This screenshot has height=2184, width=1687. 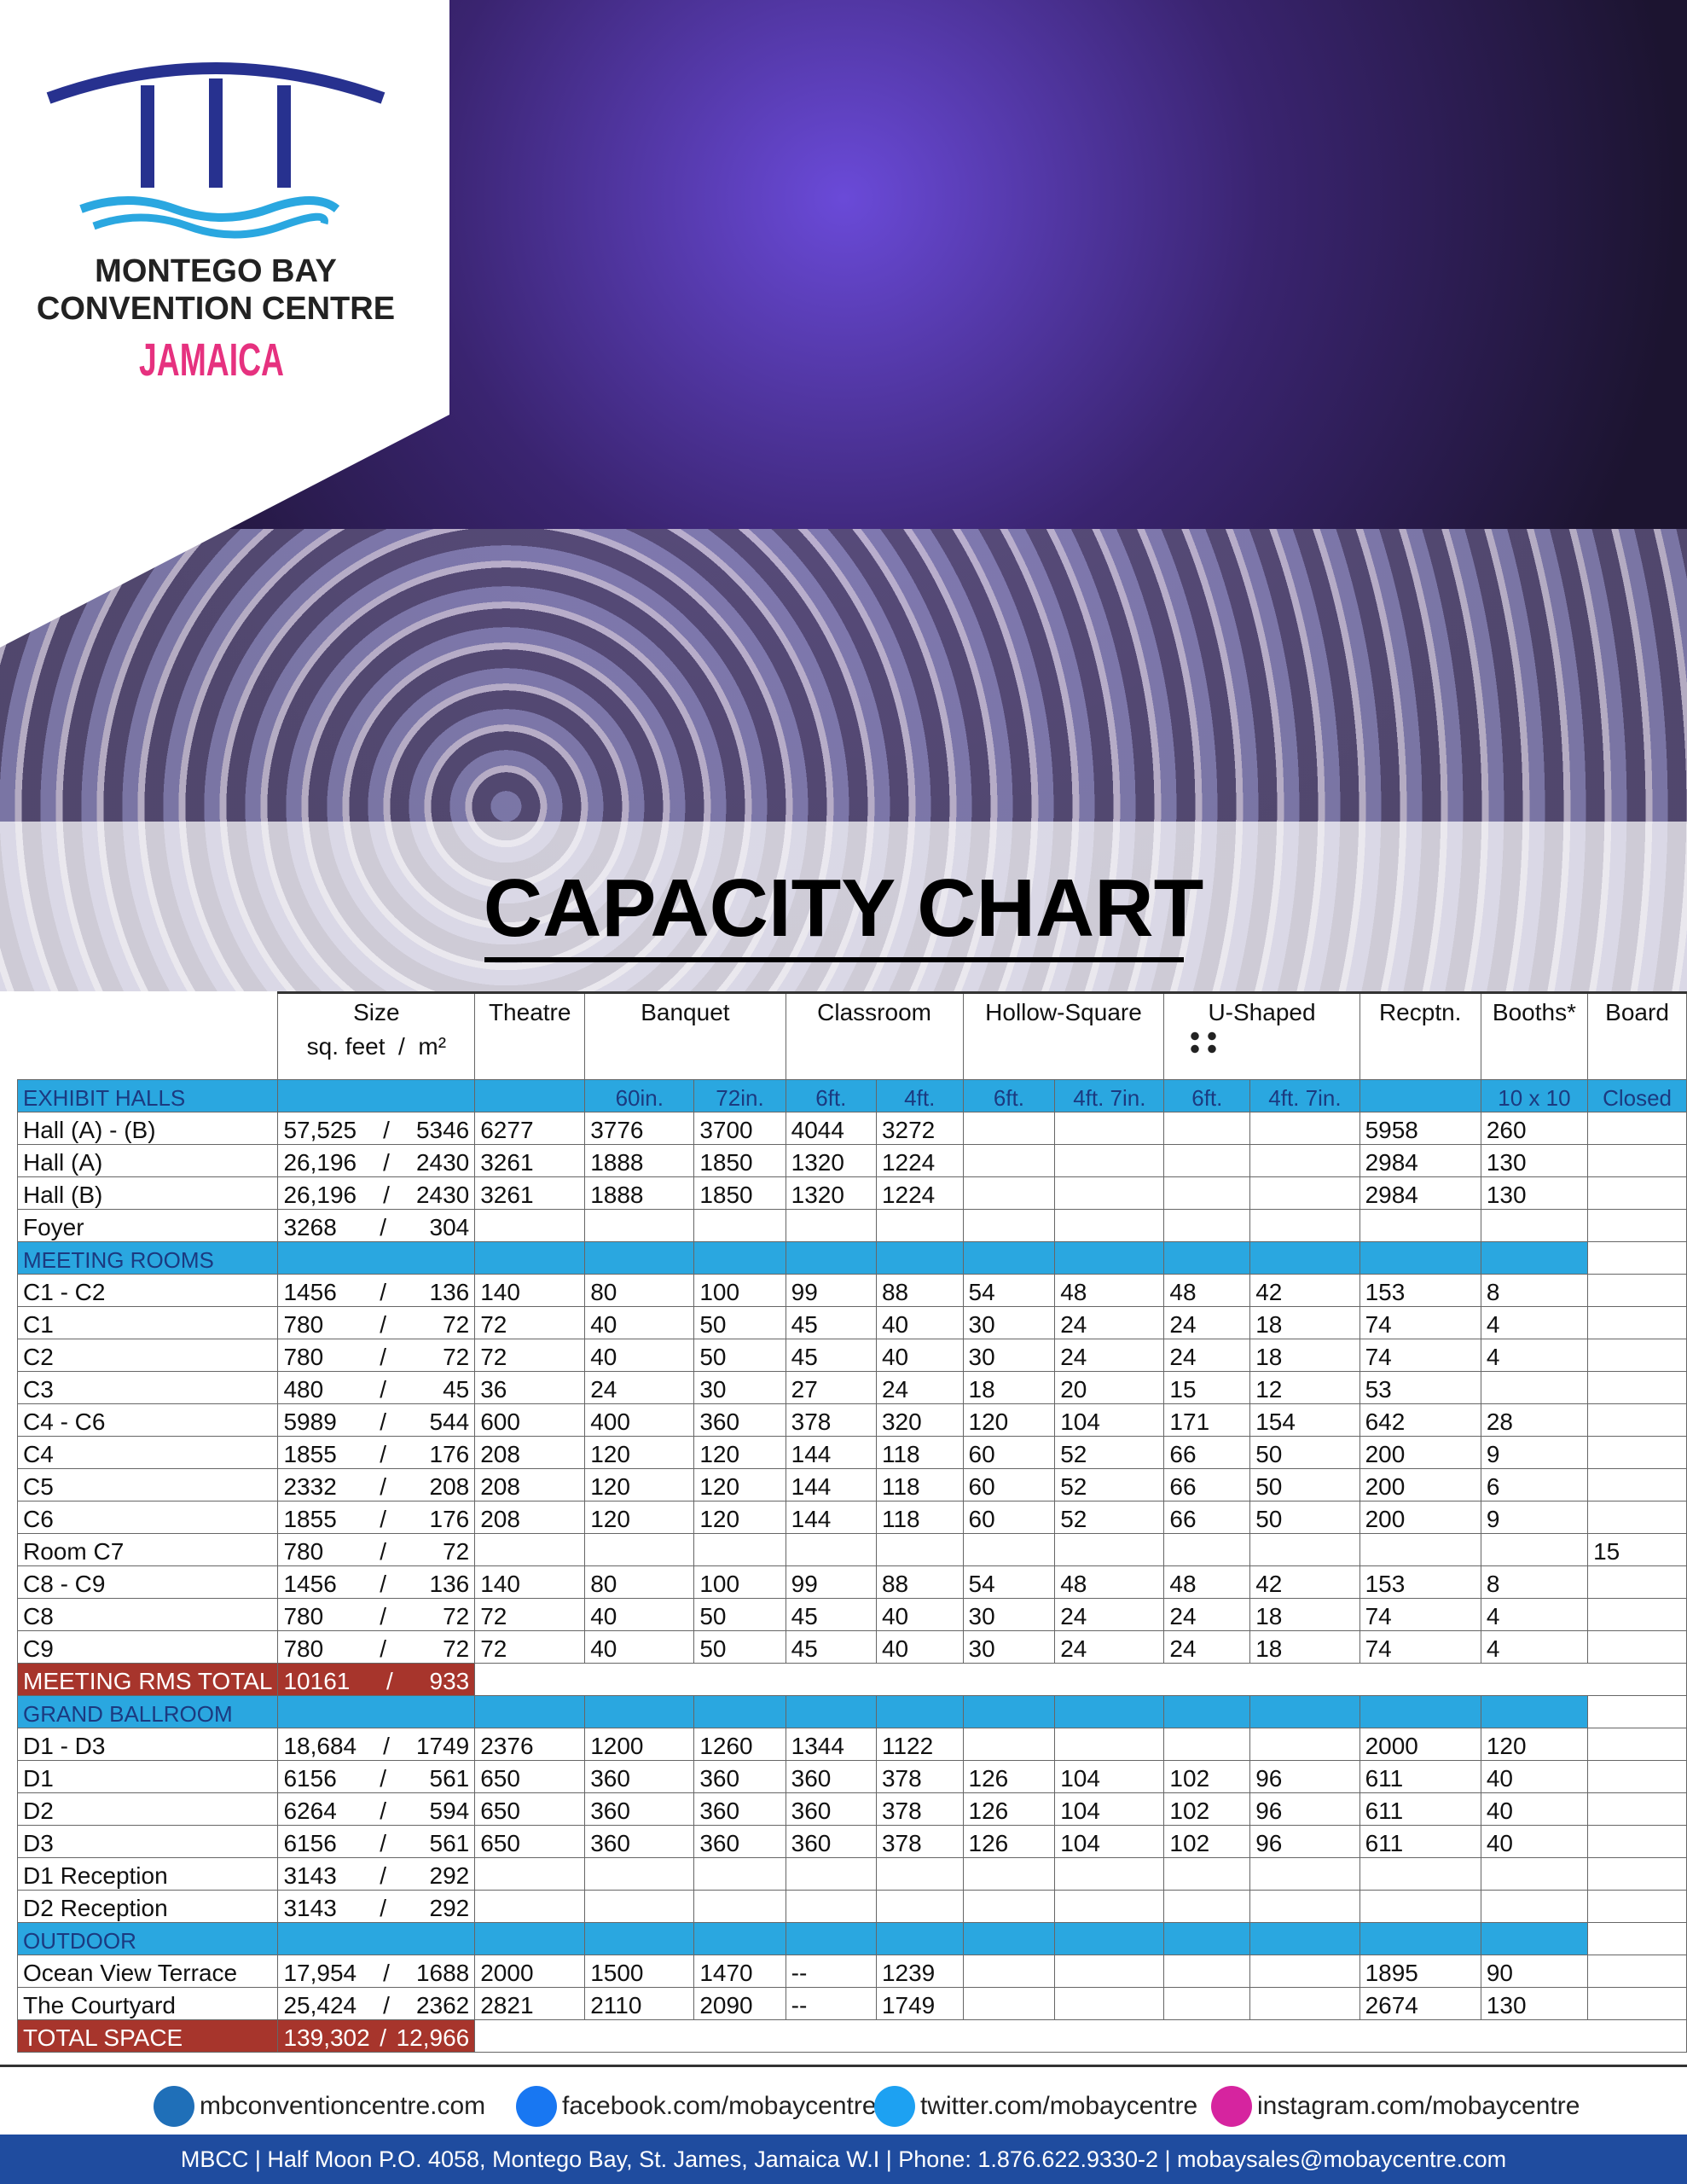 What do you see at coordinates (310, 1292) in the screenshot?
I see `size-sqft: 1456` at bounding box center [310, 1292].